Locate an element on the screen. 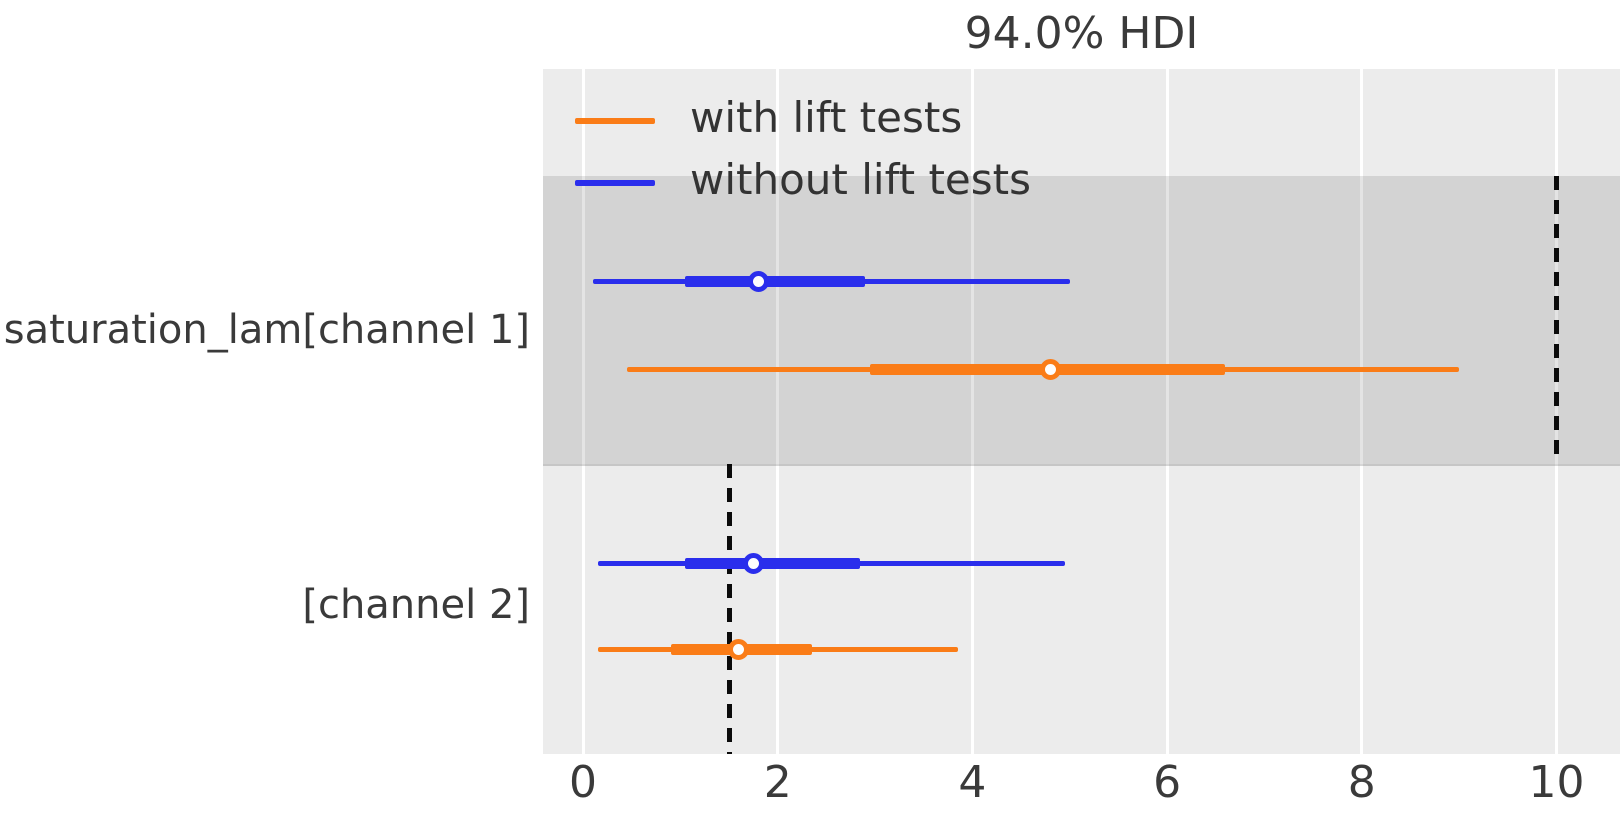  legend-entry-without-lift-tests: without lift tests is located at coordinates (803, 183).